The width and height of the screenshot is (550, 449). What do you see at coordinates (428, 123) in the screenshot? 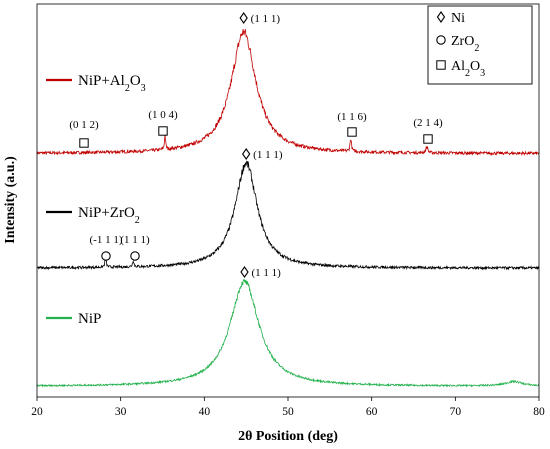
I see `peak-label: (2 1 4)` at bounding box center [428, 123].